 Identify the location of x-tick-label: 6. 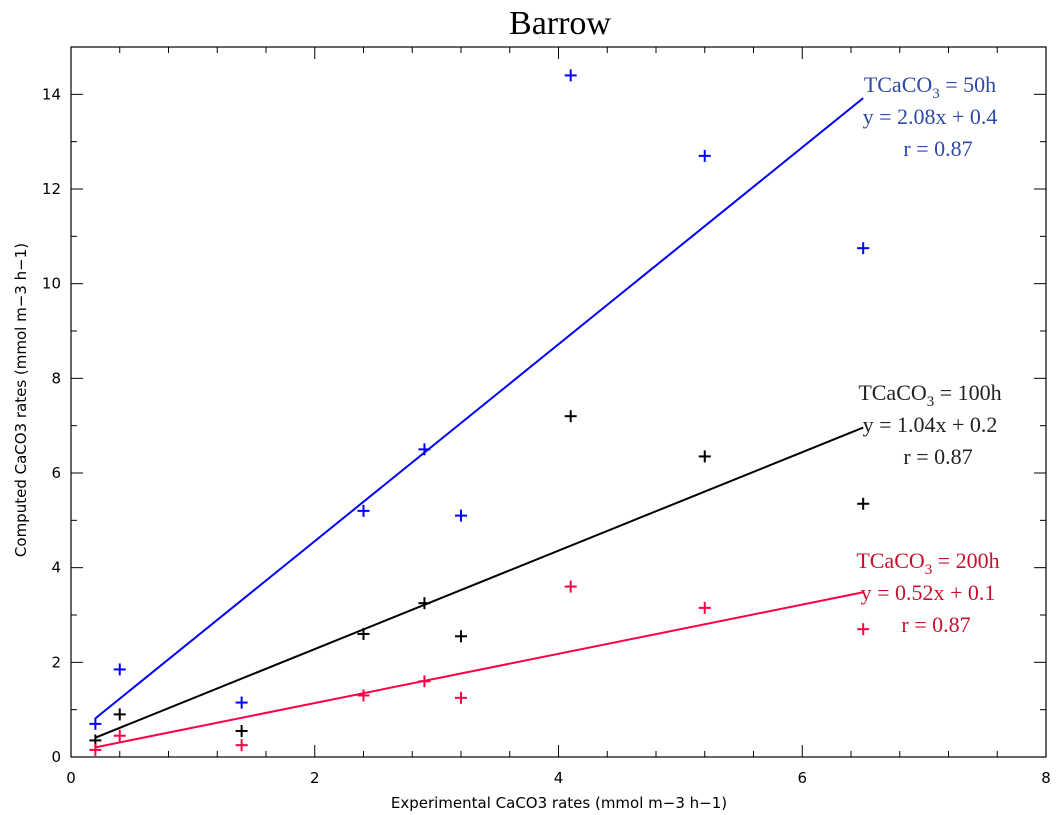
(802, 778).